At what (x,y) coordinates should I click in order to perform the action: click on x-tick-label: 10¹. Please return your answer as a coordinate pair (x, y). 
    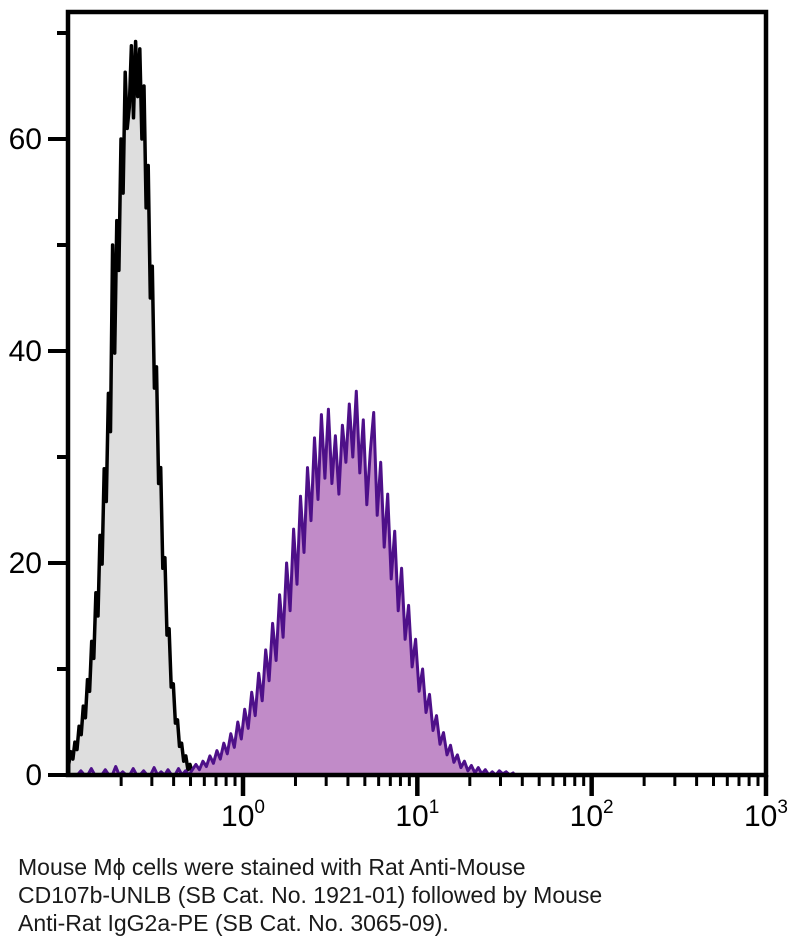
    Looking at the image, I should click on (417, 815).